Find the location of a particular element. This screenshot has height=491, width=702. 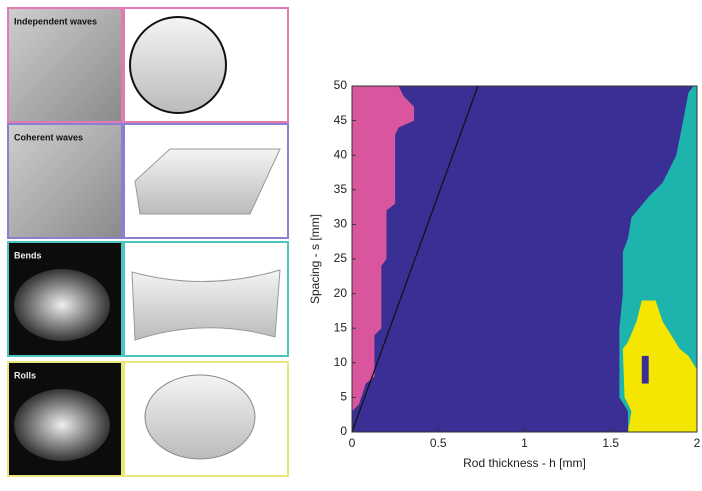

panel-label: Independent waves is located at coordinates (55, 21).